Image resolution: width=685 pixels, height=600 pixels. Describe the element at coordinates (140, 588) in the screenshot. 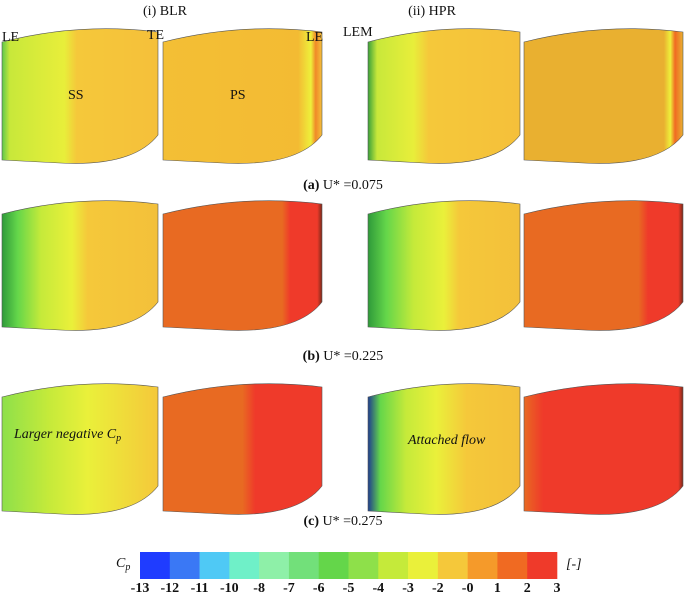

I see `colorbar-label: -13` at that location.